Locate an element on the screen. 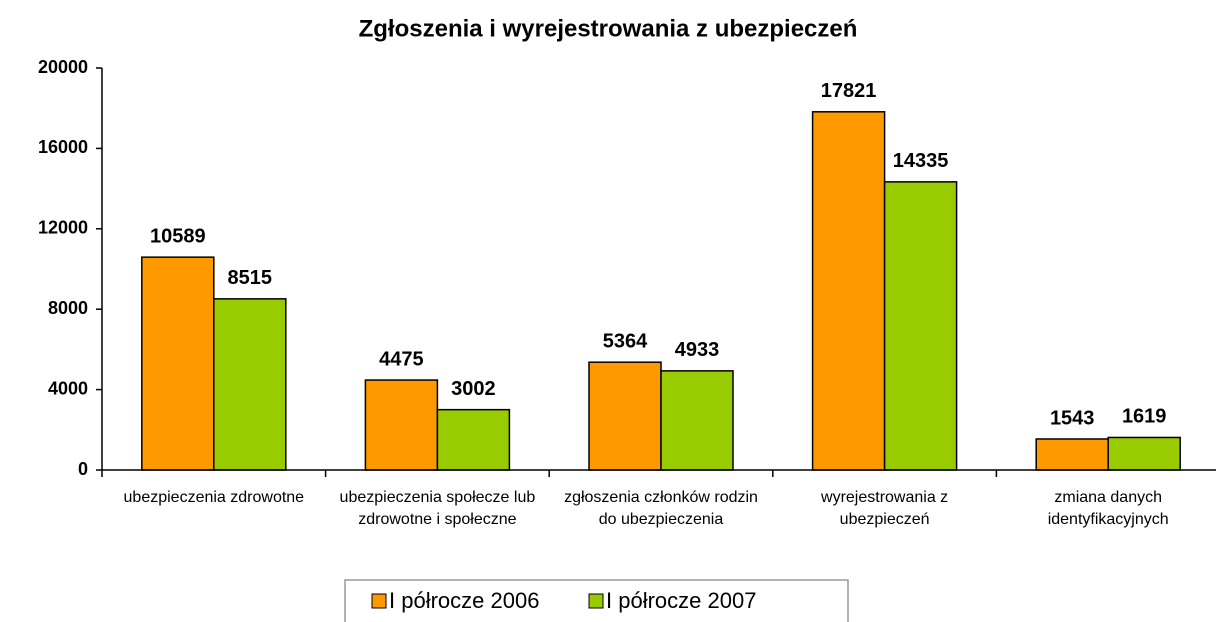 Image resolution: width=1216 pixels, height=622 pixels. y-tick-label: 8000 is located at coordinates (68, 308).